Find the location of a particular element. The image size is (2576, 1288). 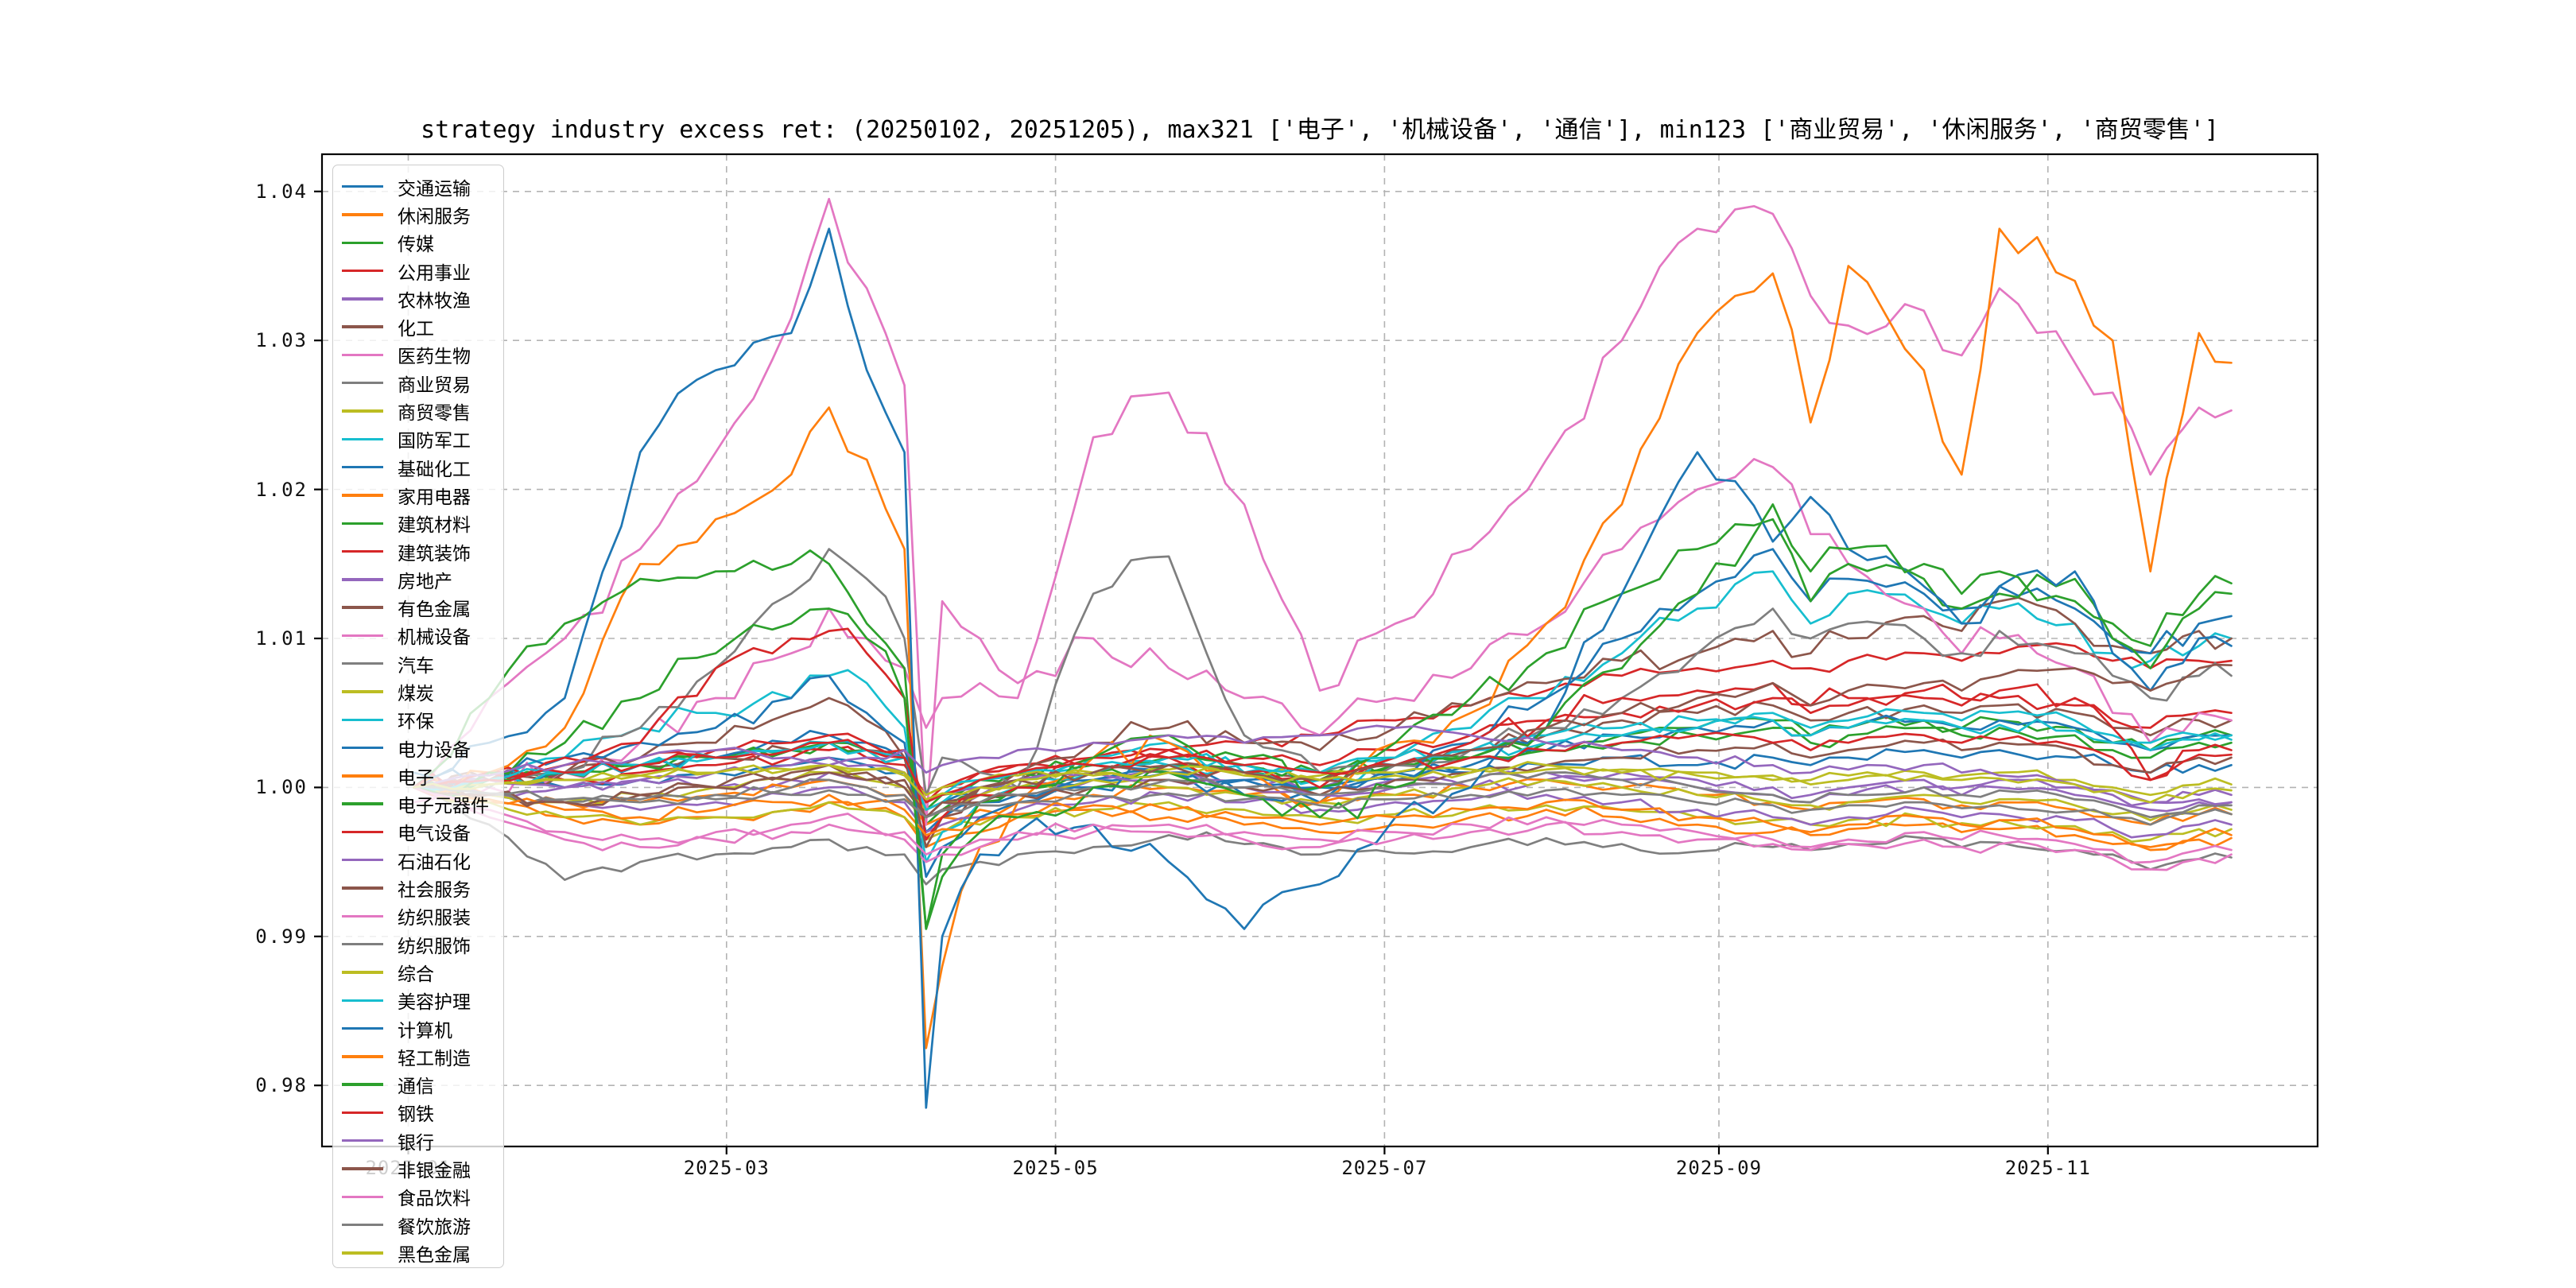

x-tick-label-2025-05: 2025-05 is located at coordinates (1055, 1168).